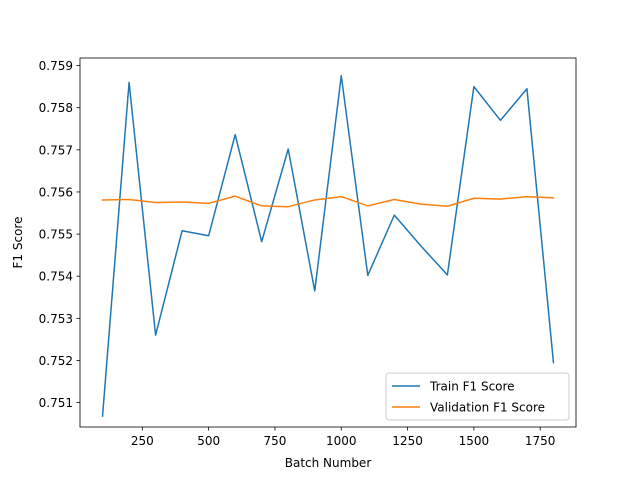 The width and height of the screenshot is (640, 480). I want to click on x-axis-label: Batch Number, so click(328, 463).